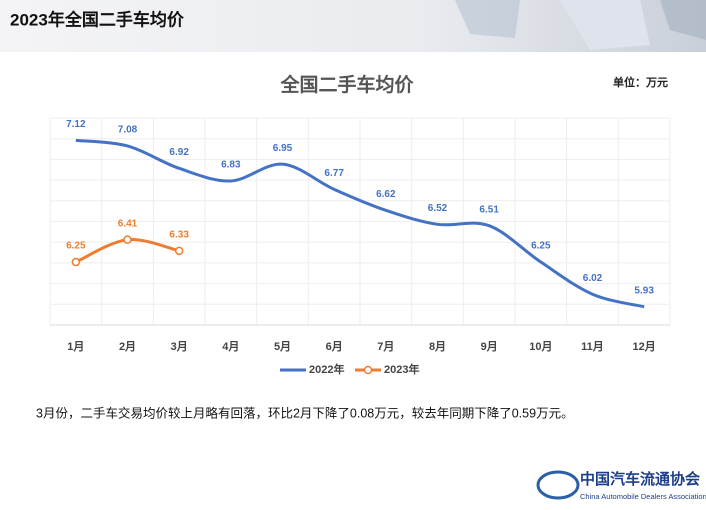 Image resolution: width=706 pixels, height=510 pixels. What do you see at coordinates (643, 496) in the screenshot?
I see `logo-english: China Automobile Dealers Association` at bounding box center [643, 496].